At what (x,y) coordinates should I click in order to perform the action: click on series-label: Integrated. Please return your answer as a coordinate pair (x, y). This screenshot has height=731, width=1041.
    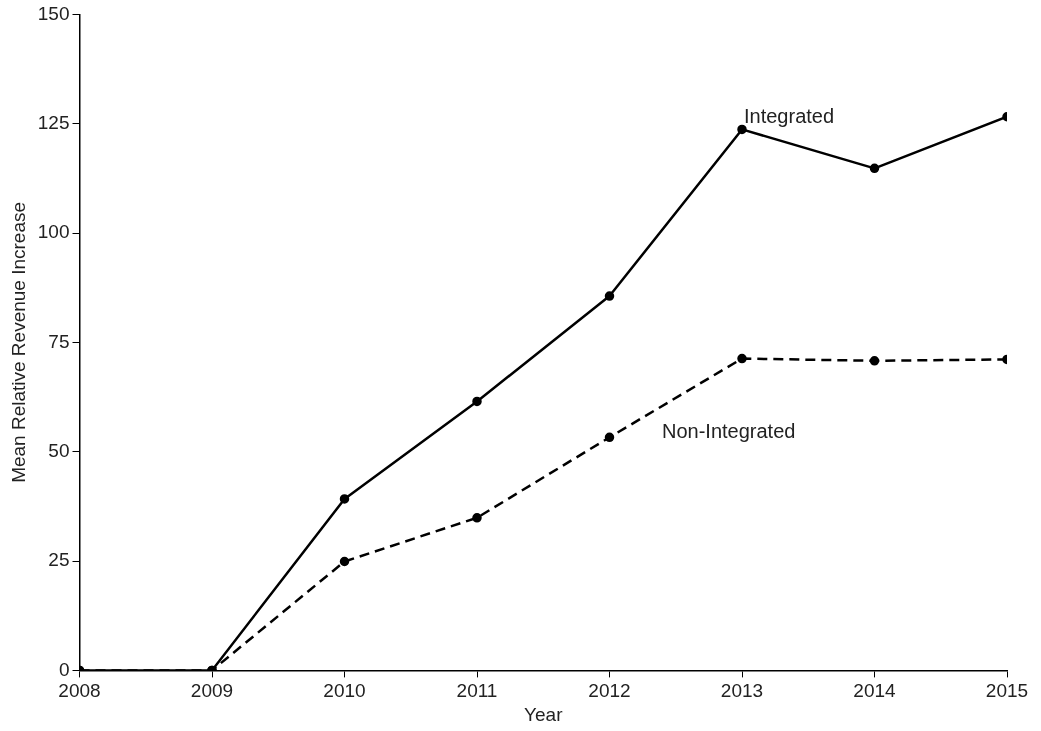
    Looking at the image, I should click on (789, 115).